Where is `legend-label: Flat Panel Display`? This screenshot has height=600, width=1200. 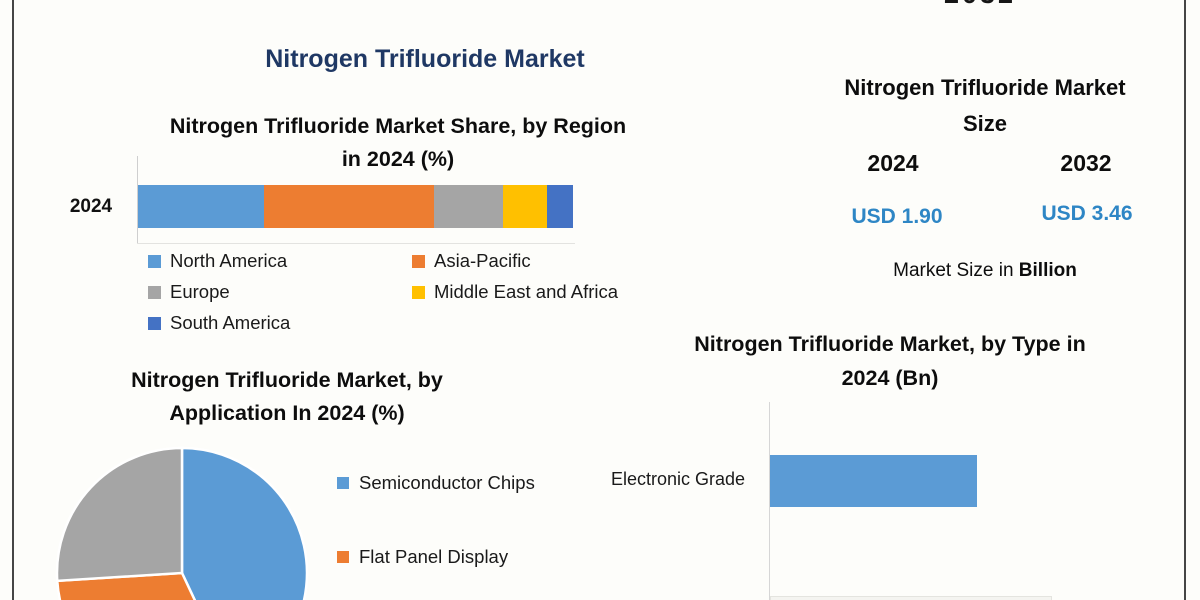 legend-label: Flat Panel Display is located at coordinates (434, 556).